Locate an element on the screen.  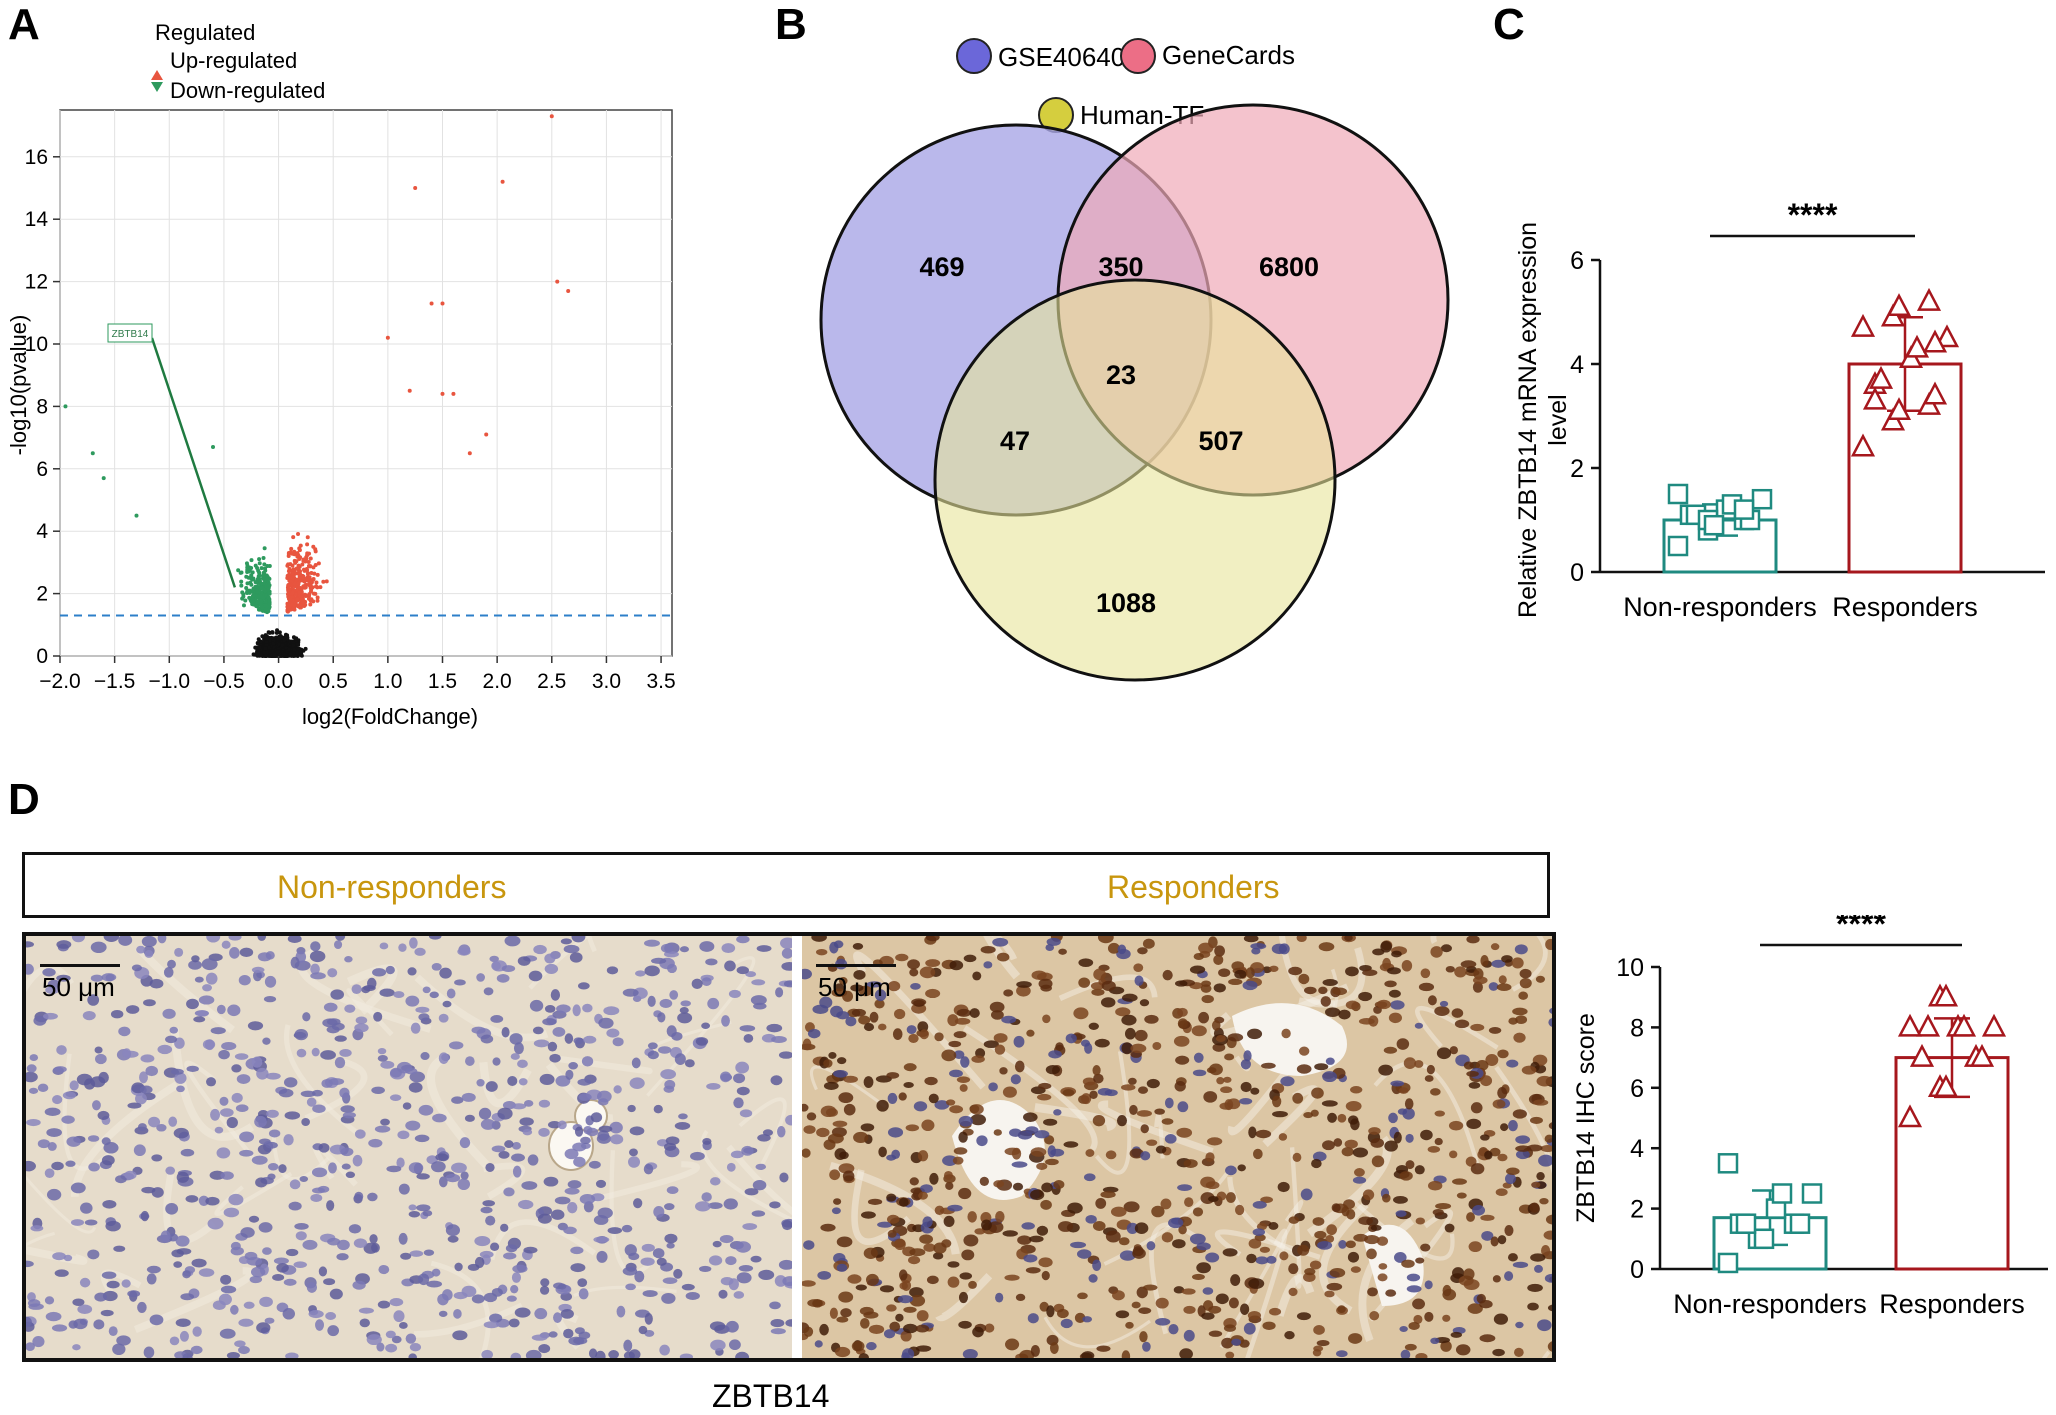
y-tick-label: 4 is located at coordinates (1577, 365).